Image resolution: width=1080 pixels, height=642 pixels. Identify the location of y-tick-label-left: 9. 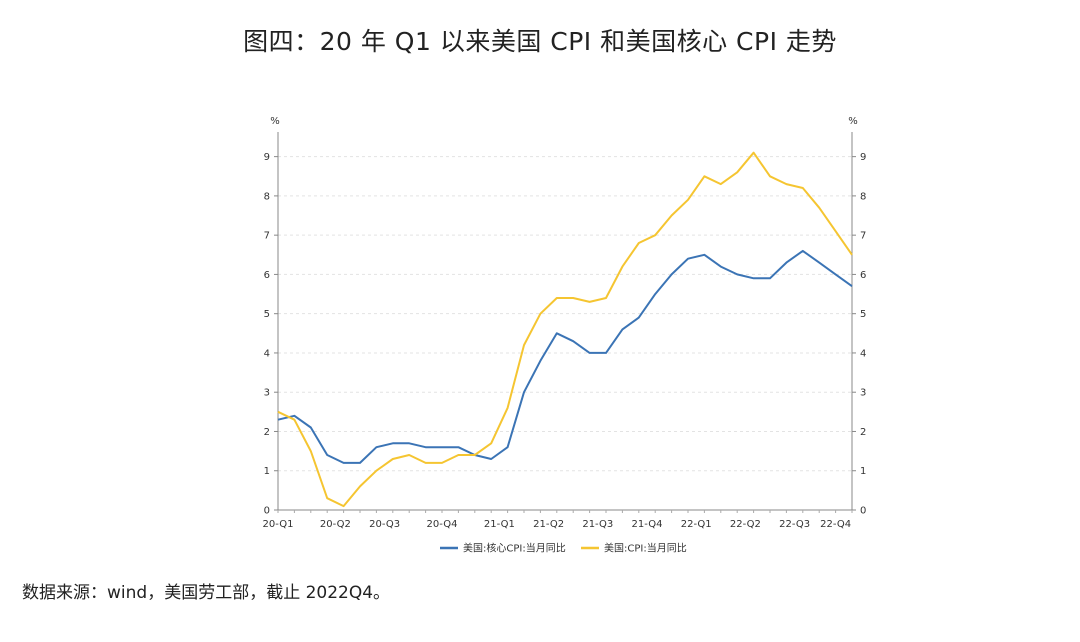
(267, 157).